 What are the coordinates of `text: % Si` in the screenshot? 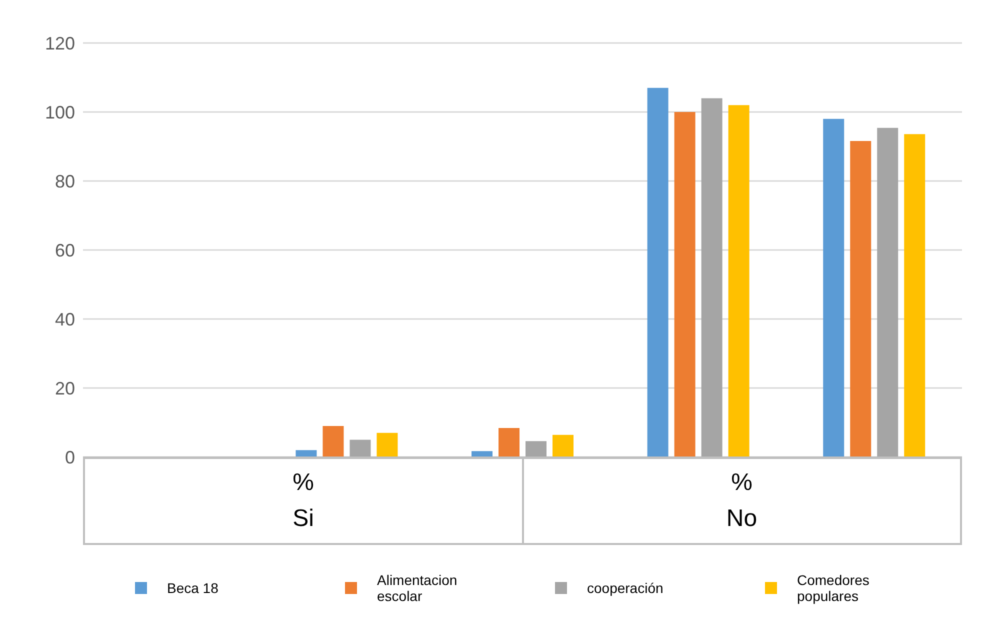 It's located at (303, 501).